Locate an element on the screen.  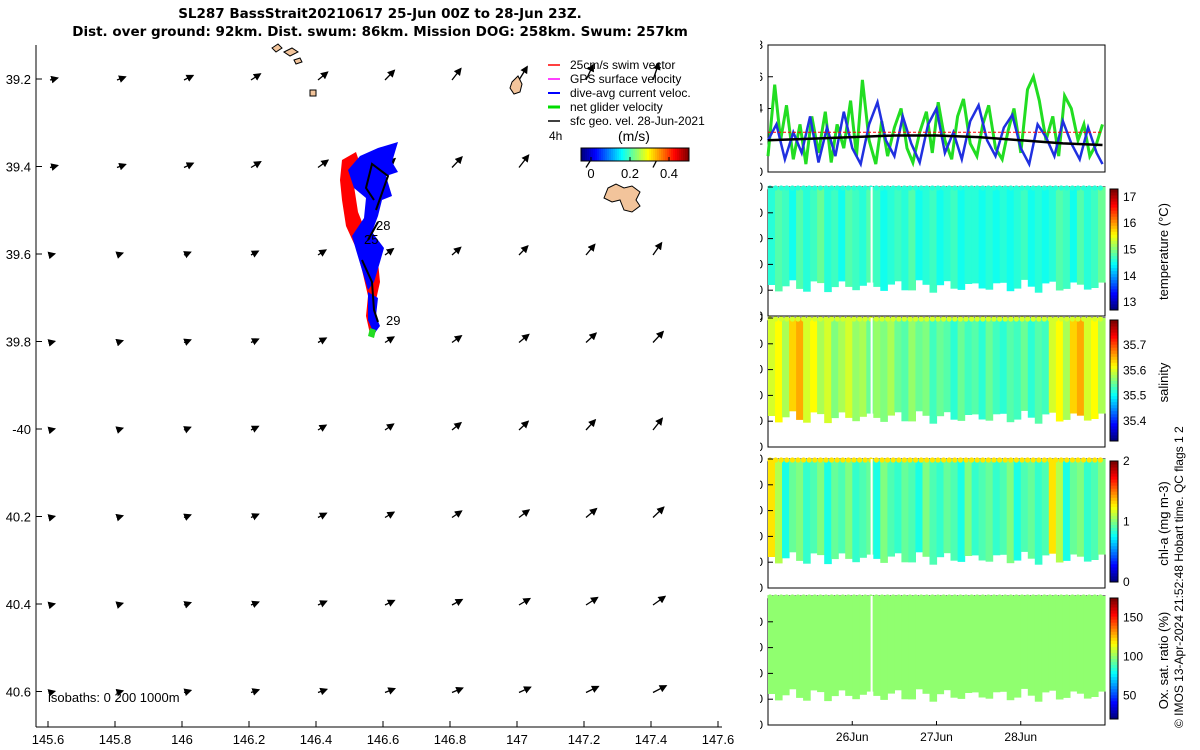
profile-y-tick-label: 20 is located at coordinates (761, 622).